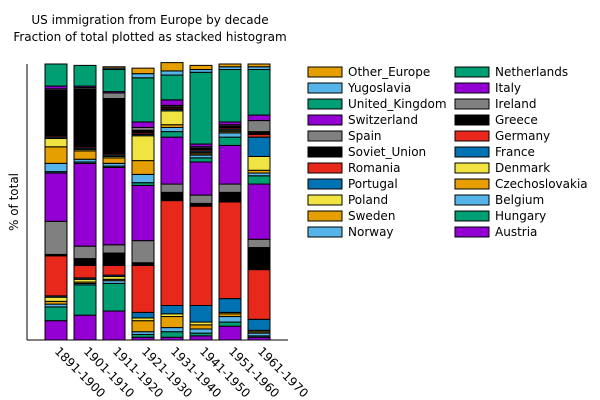  What do you see at coordinates (383, 120) in the screenshot?
I see `legend-label: Switzerland` at bounding box center [383, 120].